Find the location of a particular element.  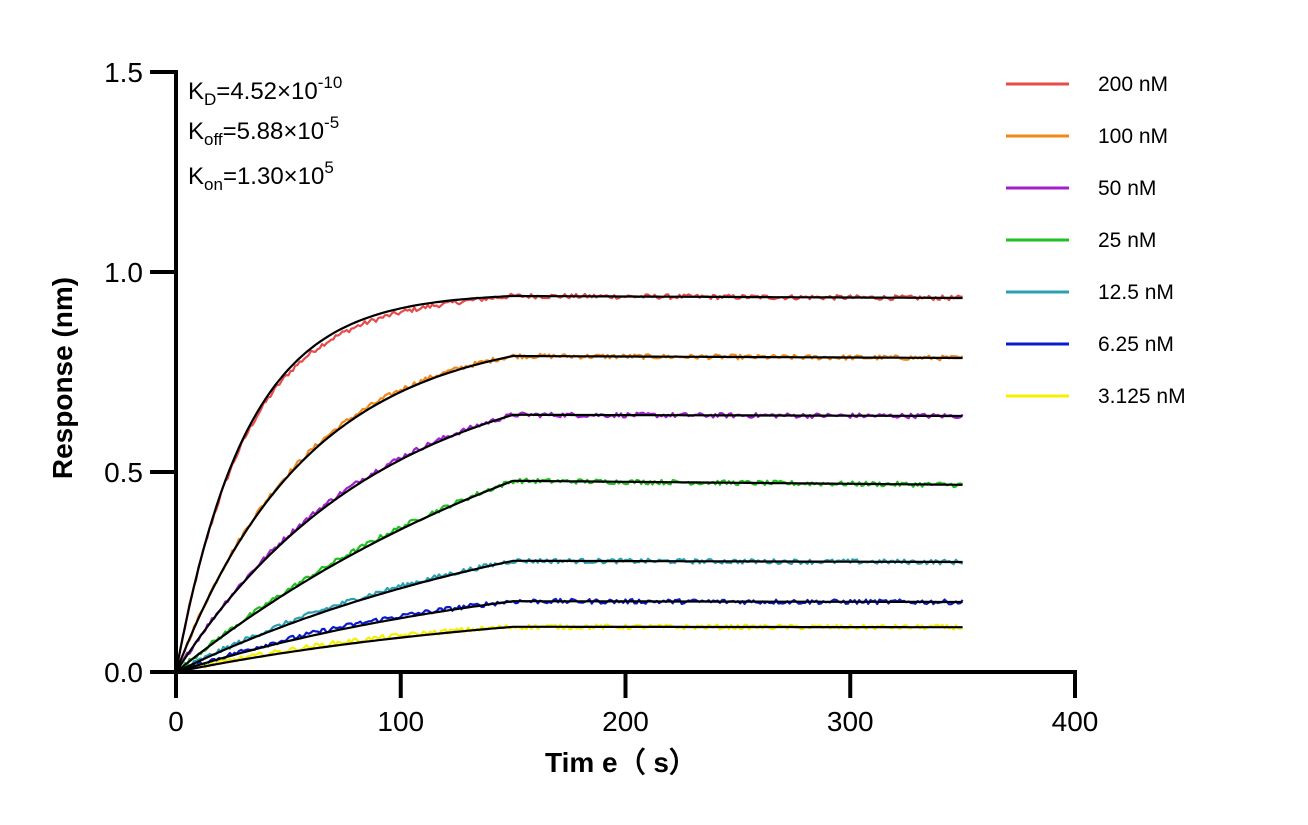

x-axis-title: Tim e（ s） is located at coordinates (621, 762).